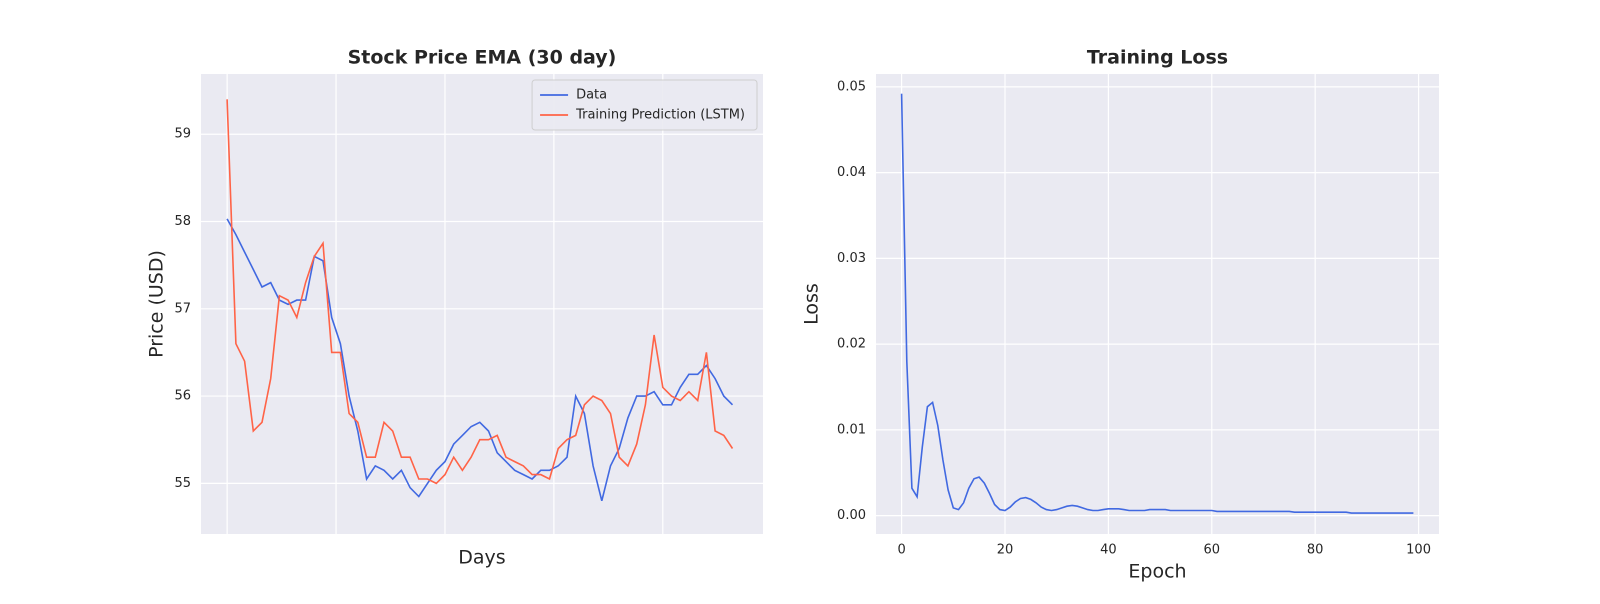 The width and height of the screenshot is (1600, 604). Describe the element at coordinates (851, 344) in the screenshot. I see `y-tick-label: 0.02` at that location.